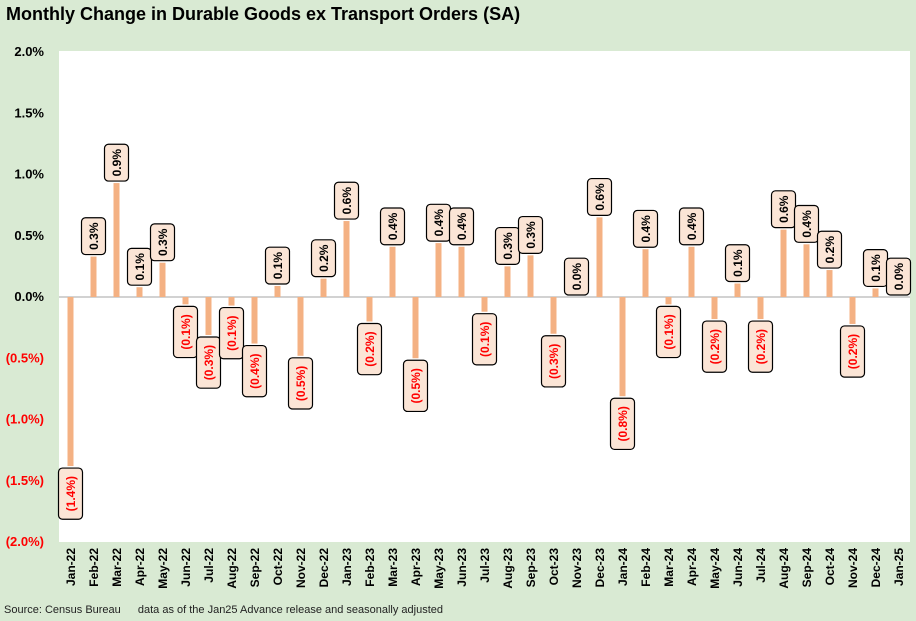  What do you see at coordinates (25, 419) in the screenshot?
I see `y-tick-label: (1.0%)` at bounding box center [25, 419].